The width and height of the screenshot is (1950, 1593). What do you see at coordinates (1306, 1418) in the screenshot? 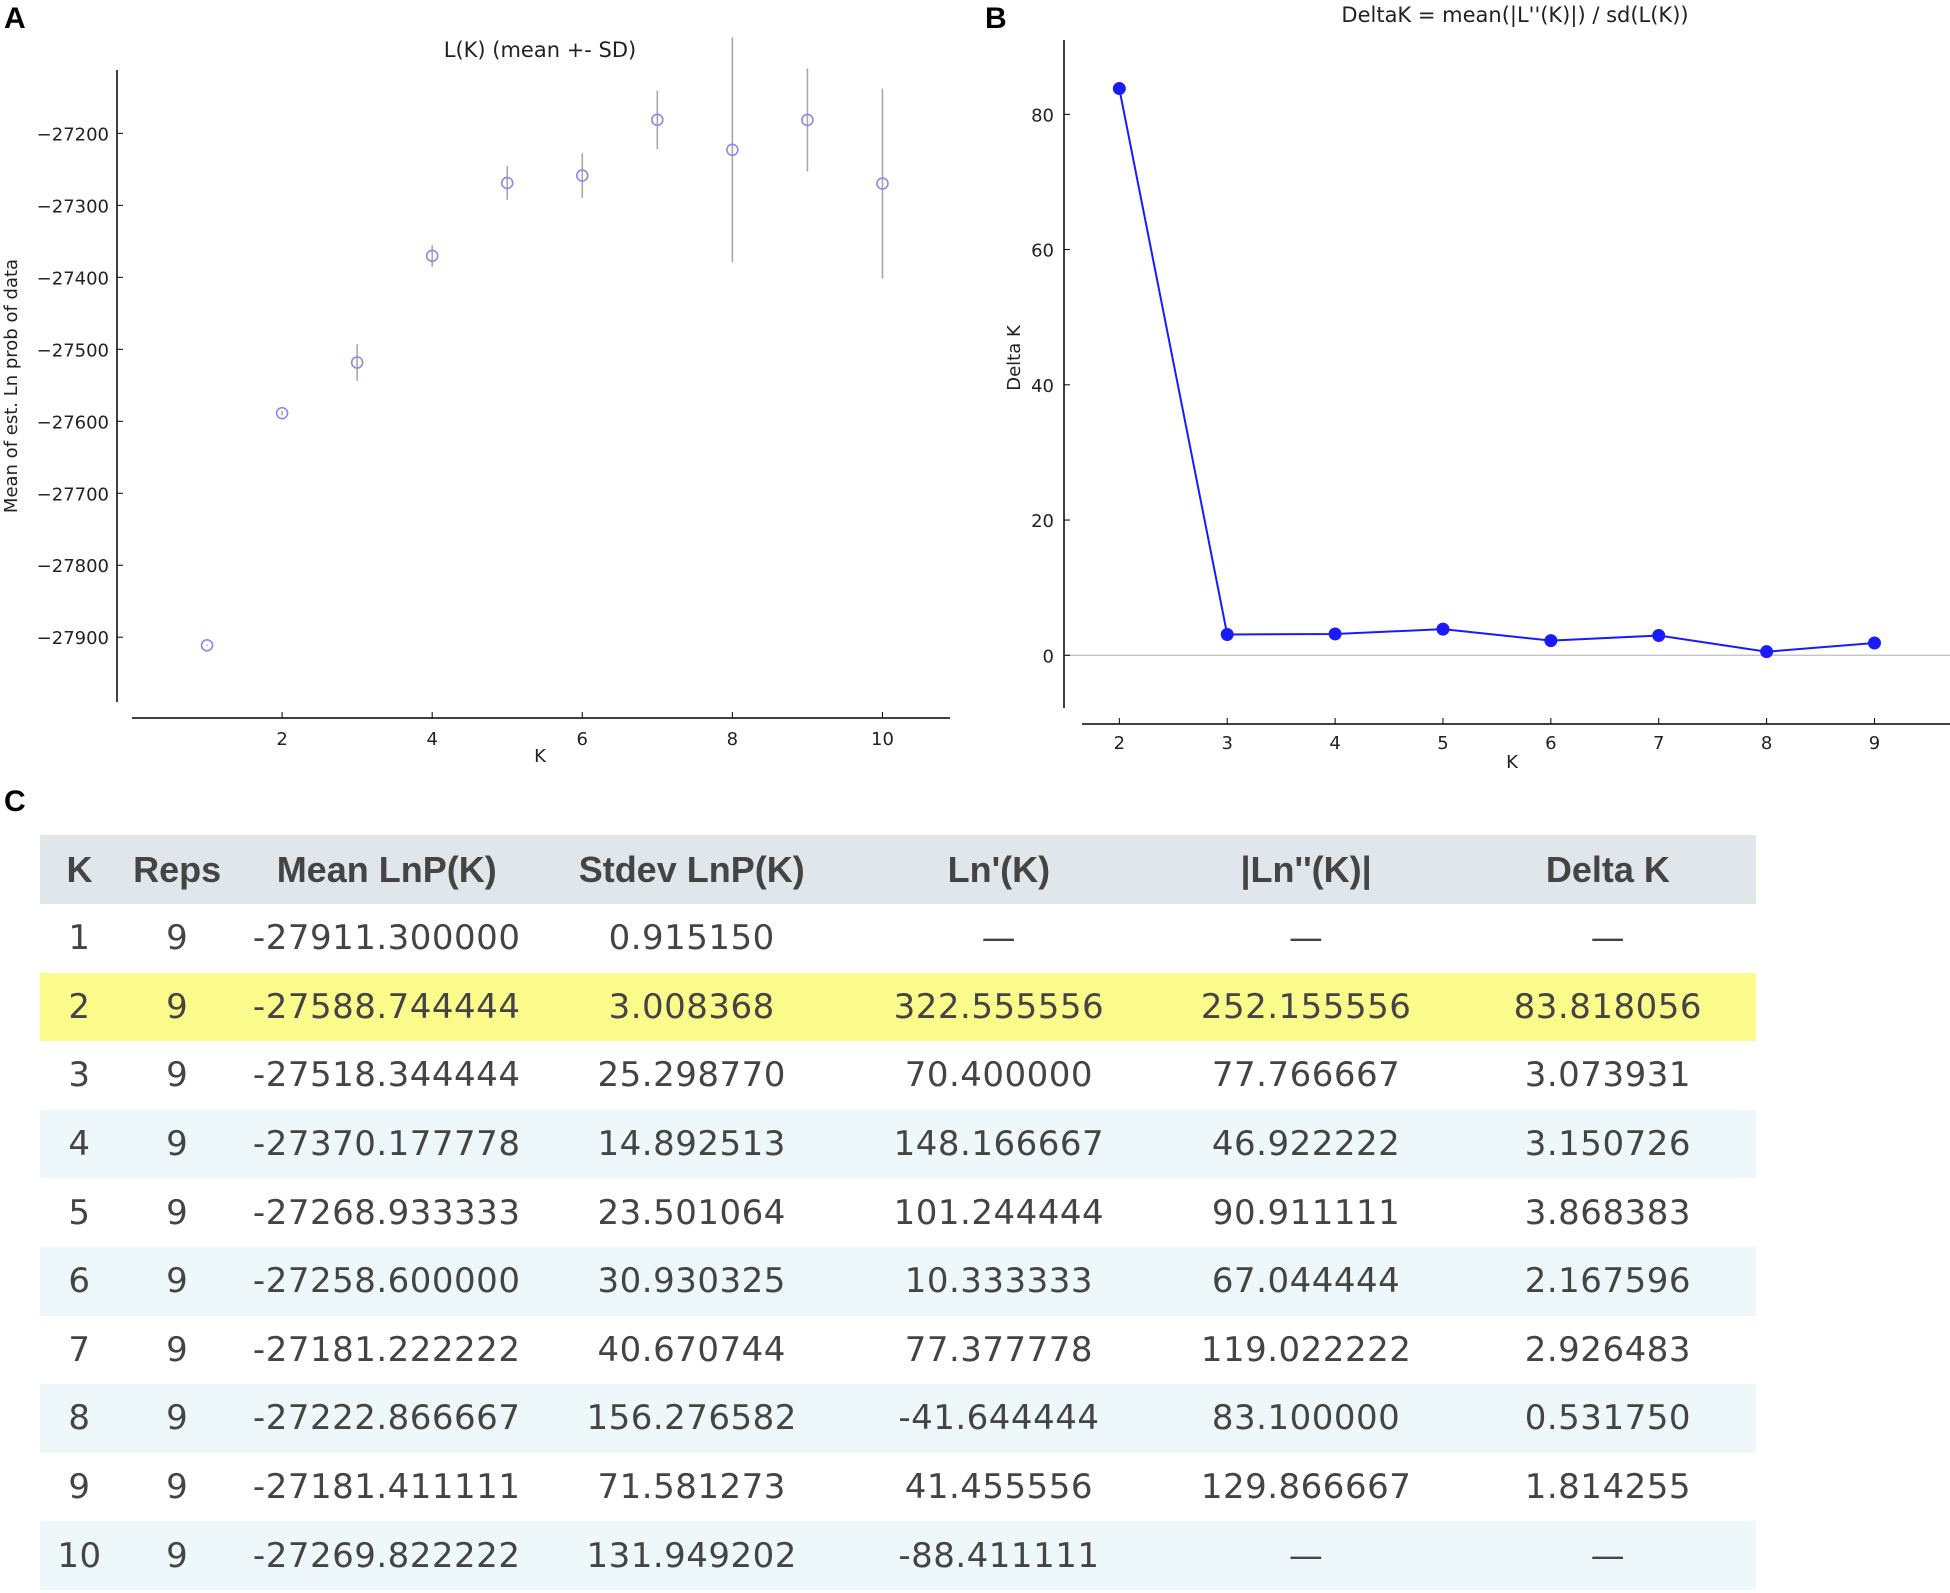
I see `table-cell: 83.100000` at bounding box center [1306, 1418].